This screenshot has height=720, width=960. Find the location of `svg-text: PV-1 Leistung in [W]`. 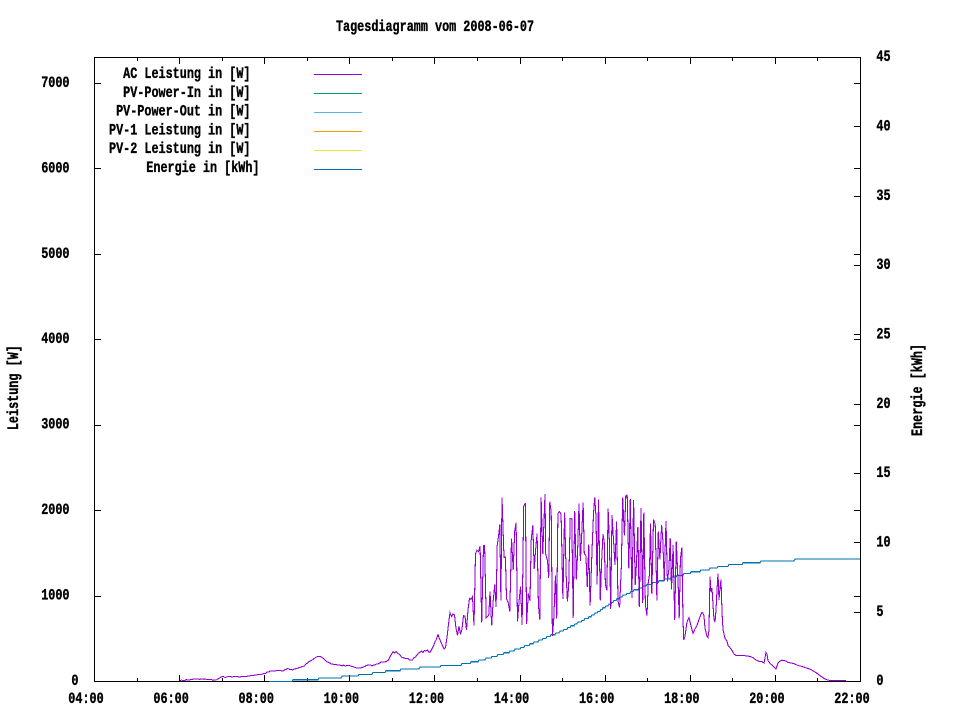

svg-text: PV-1 Leistung in [W] is located at coordinates (179, 131).